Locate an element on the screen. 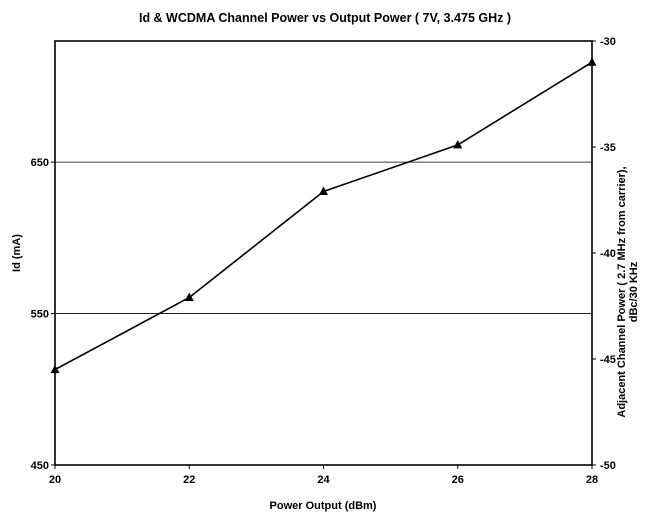  x-tick-label-2: 24 is located at coordinates (323, 480).